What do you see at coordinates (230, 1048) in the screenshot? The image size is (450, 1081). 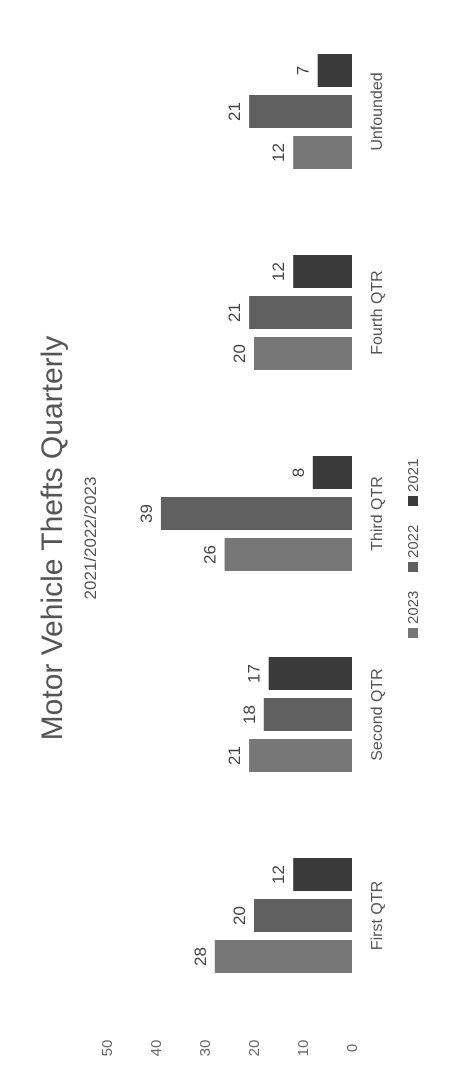 I see `y-axis: 0 10 20 30 40 50` at bounding box center [230, 1048].